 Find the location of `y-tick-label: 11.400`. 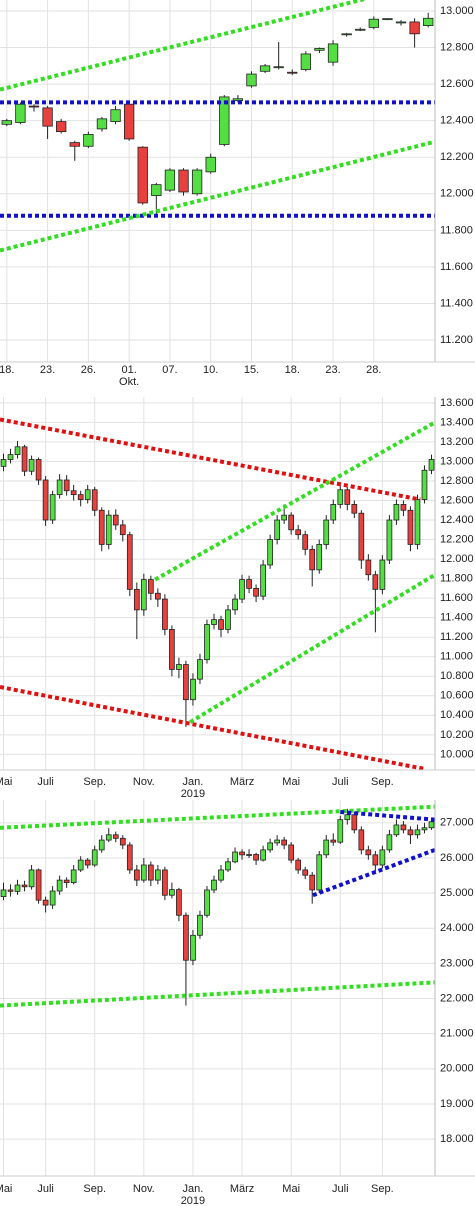

y-tick-label: 11.400 is located at coordinates (456, 618).